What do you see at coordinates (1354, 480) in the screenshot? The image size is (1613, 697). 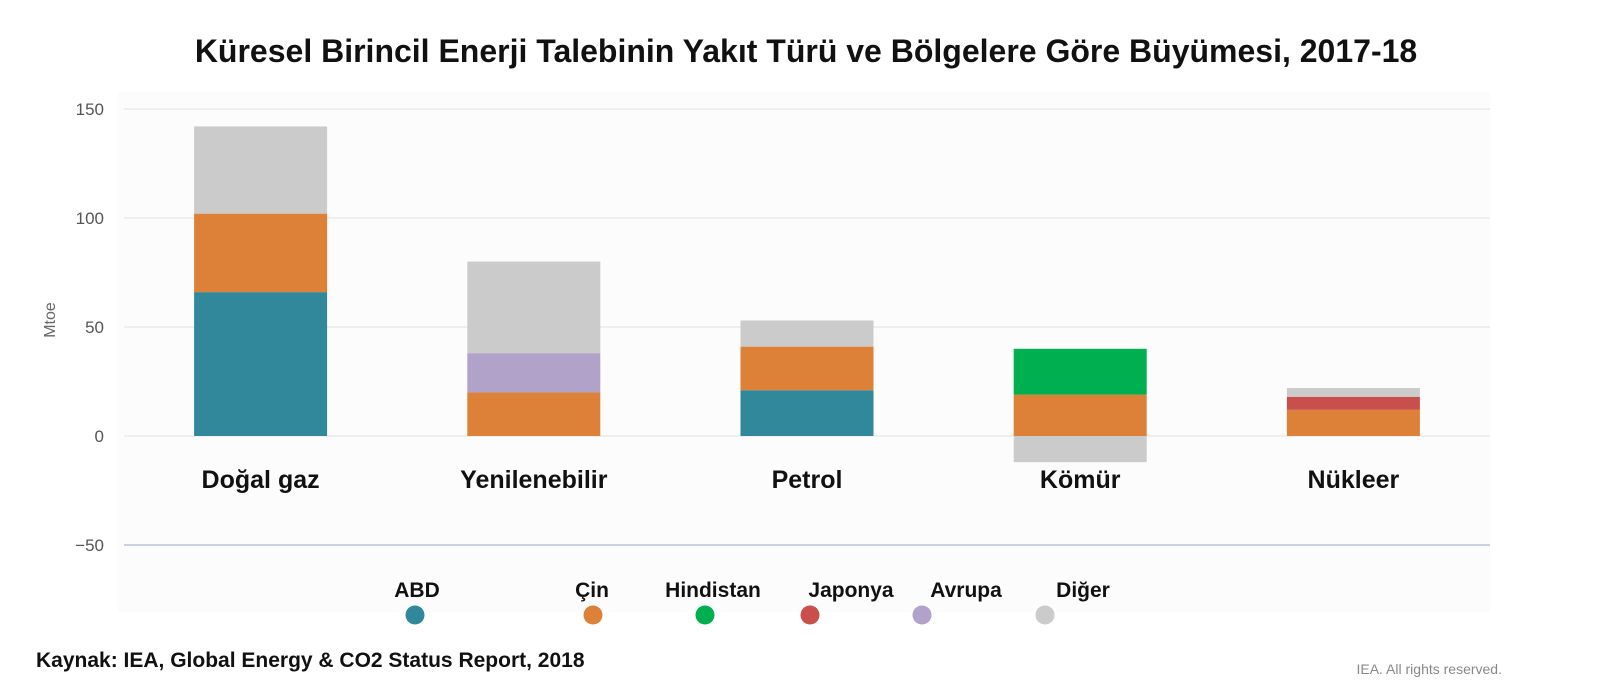 I see `category-label: Nükleer` at bounding box center [1354, 480].